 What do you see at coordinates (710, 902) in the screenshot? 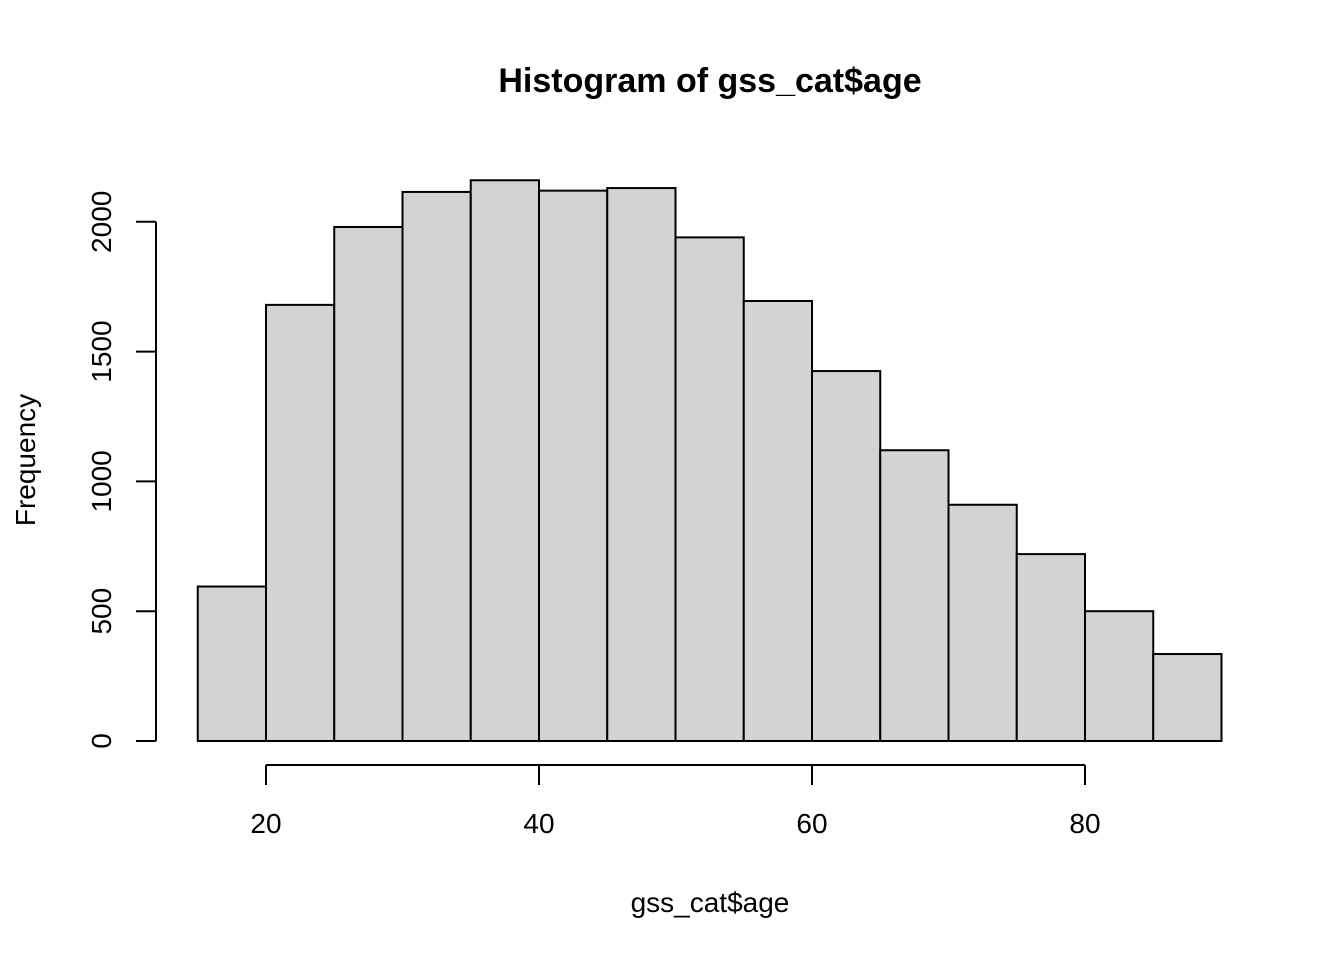
I see `x-axis-label: gss_cat$age` at bounding box center [710, 902].